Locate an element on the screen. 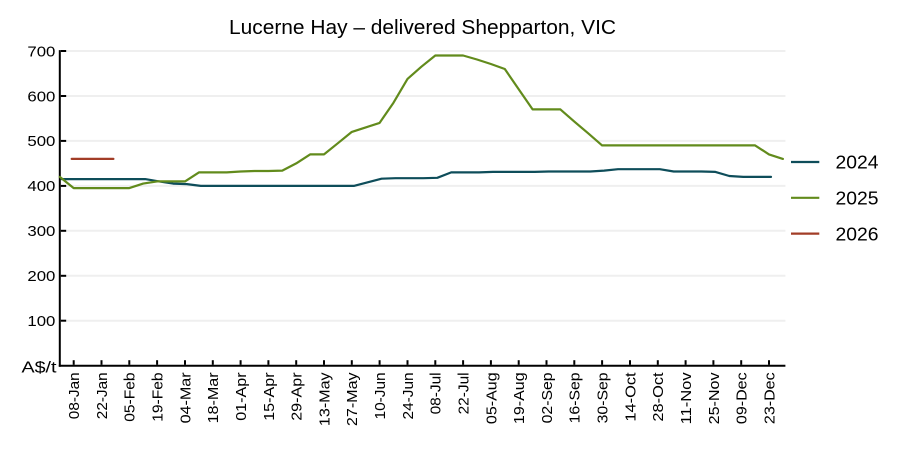 The image size is (900, 450). svg-text: A$/t is located at coordinates (40, 367).